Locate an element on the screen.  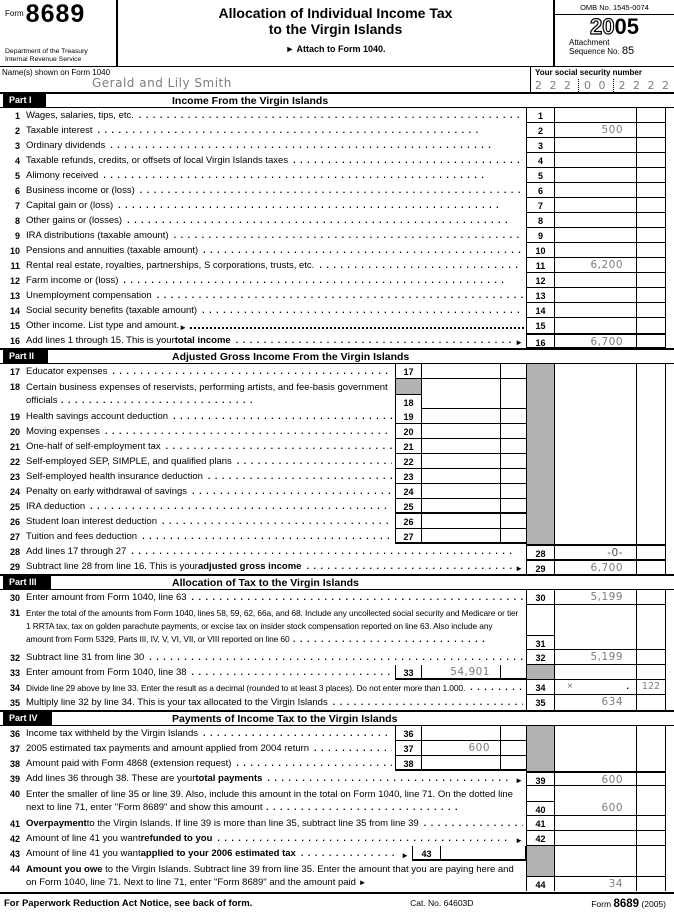
amount-field-33: 54,901 is located at coordinates (460, 672).